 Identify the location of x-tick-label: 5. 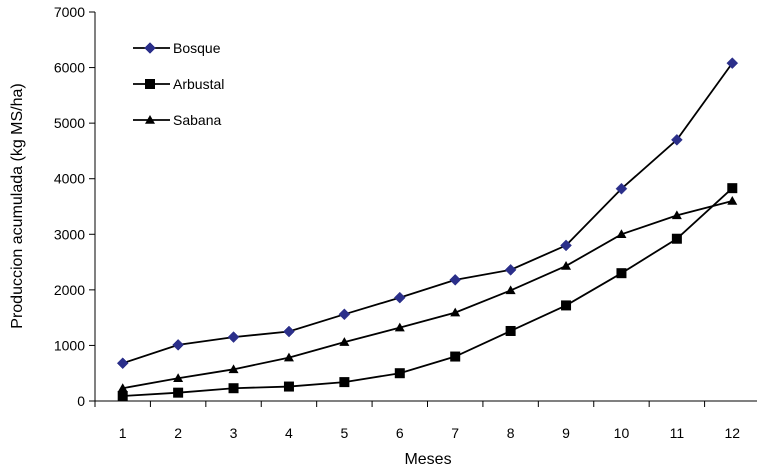
(344, 433).